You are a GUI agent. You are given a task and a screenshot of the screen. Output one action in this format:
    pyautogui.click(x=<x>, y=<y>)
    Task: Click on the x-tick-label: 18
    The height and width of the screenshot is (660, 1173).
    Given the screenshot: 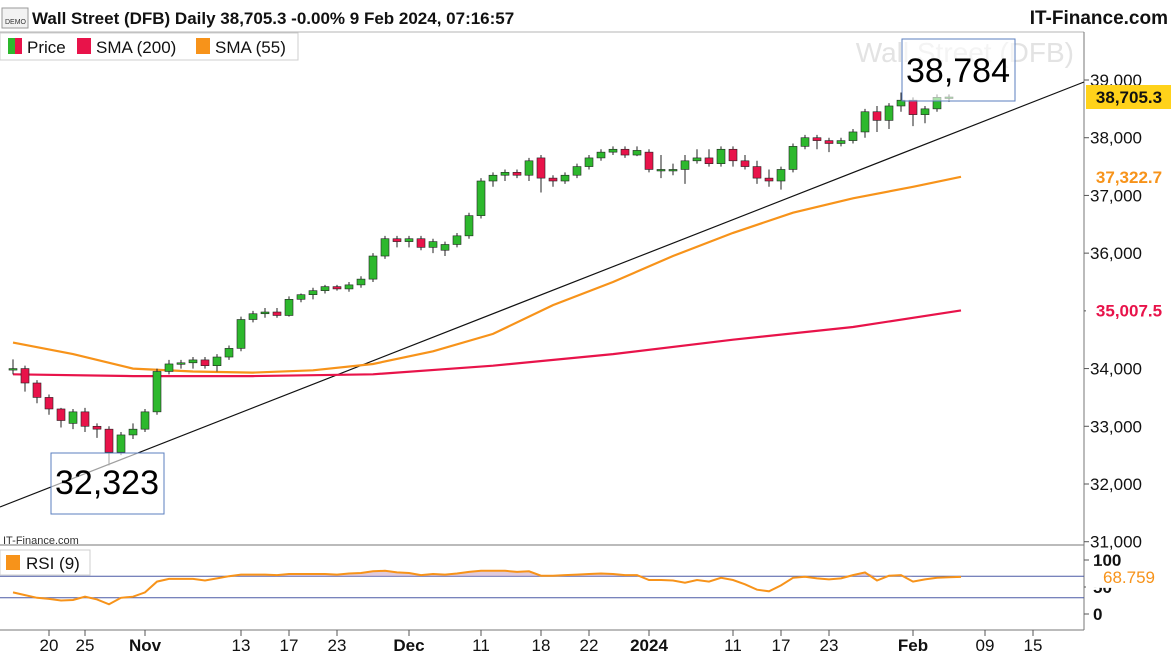 What is the action you would take?
    pyautogui.click(x=541, y=645)
    